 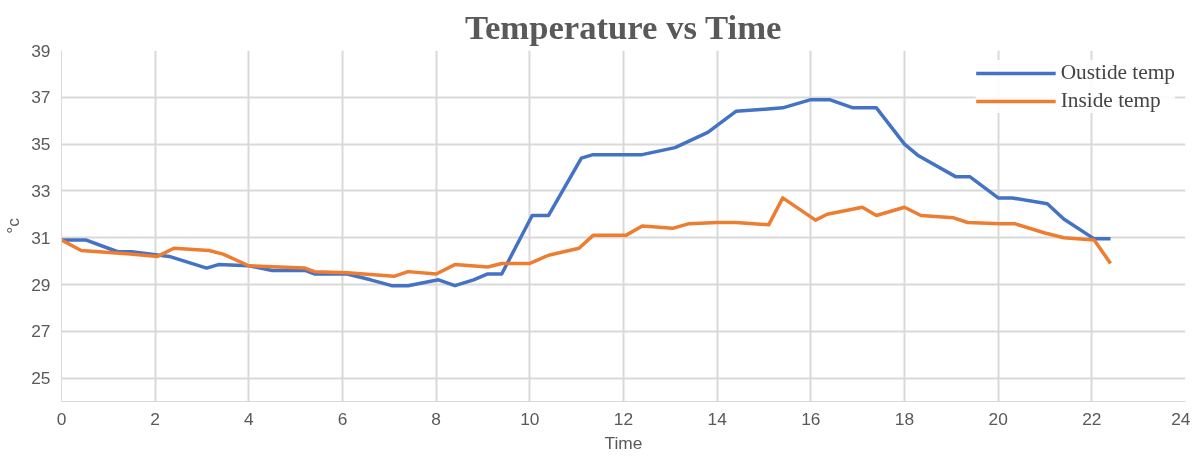 What do you see at coordinates (1117, 72) in the screenshot?
I see `legend-label: Oustide temp` at bounding box center [1117, 72].